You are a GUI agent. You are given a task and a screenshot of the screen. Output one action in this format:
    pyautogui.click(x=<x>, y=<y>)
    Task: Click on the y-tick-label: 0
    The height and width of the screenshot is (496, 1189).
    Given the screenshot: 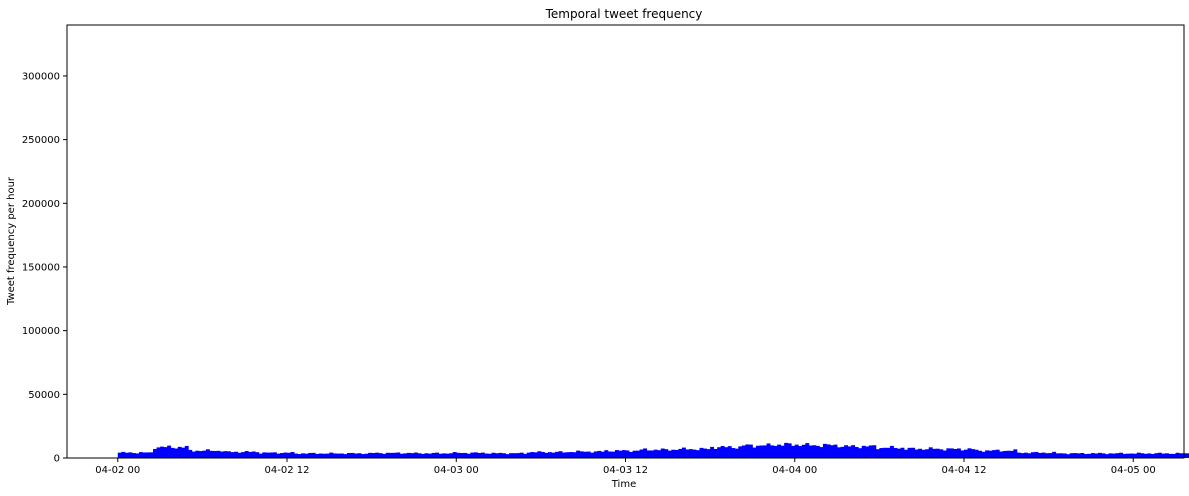 What is the action you would take?
    pyautogui.click(x=57, y=459)
    